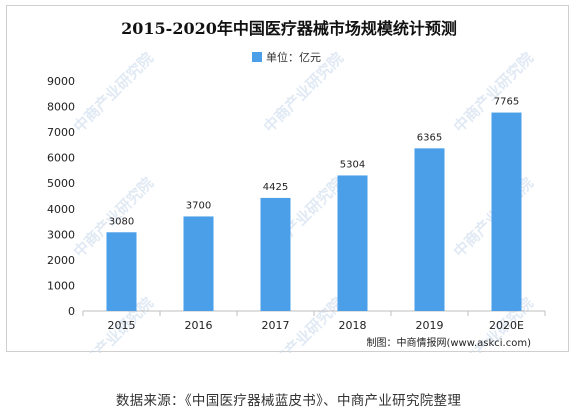 Image resolution: width=577 pixels, height=417 pixels. I want to click on x-tick-label: 2020E, so click(506, 325).